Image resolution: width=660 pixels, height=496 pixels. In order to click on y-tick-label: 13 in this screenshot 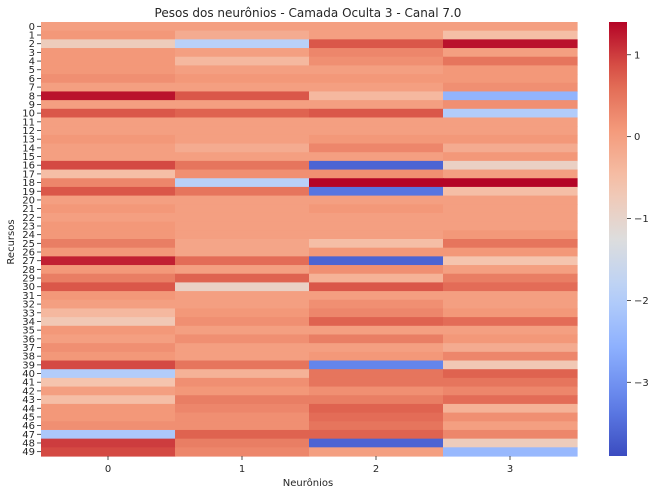, I will do `click(28, 140)`.